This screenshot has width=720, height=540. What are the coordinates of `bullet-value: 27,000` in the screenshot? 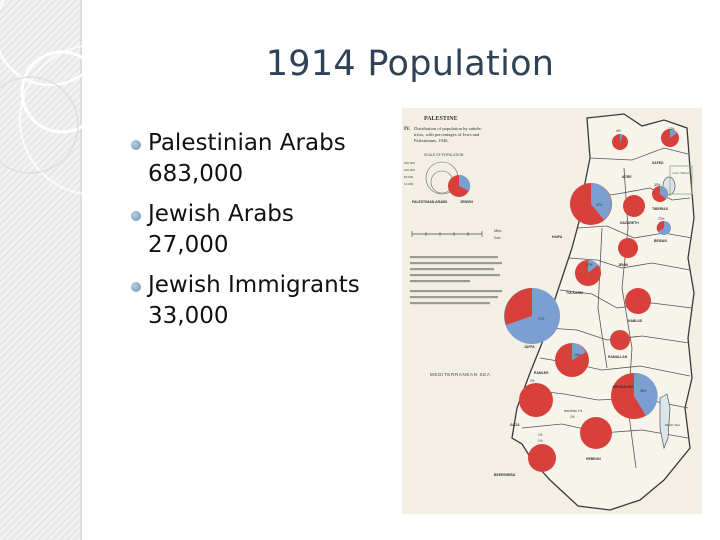 It's located at (188, 245).